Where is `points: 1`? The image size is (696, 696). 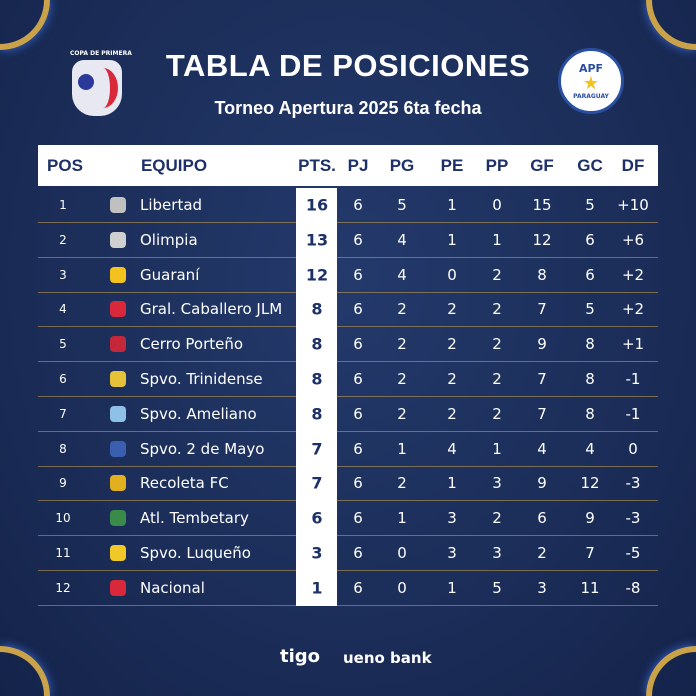 points: 1 is located at coordinates (317, 588).